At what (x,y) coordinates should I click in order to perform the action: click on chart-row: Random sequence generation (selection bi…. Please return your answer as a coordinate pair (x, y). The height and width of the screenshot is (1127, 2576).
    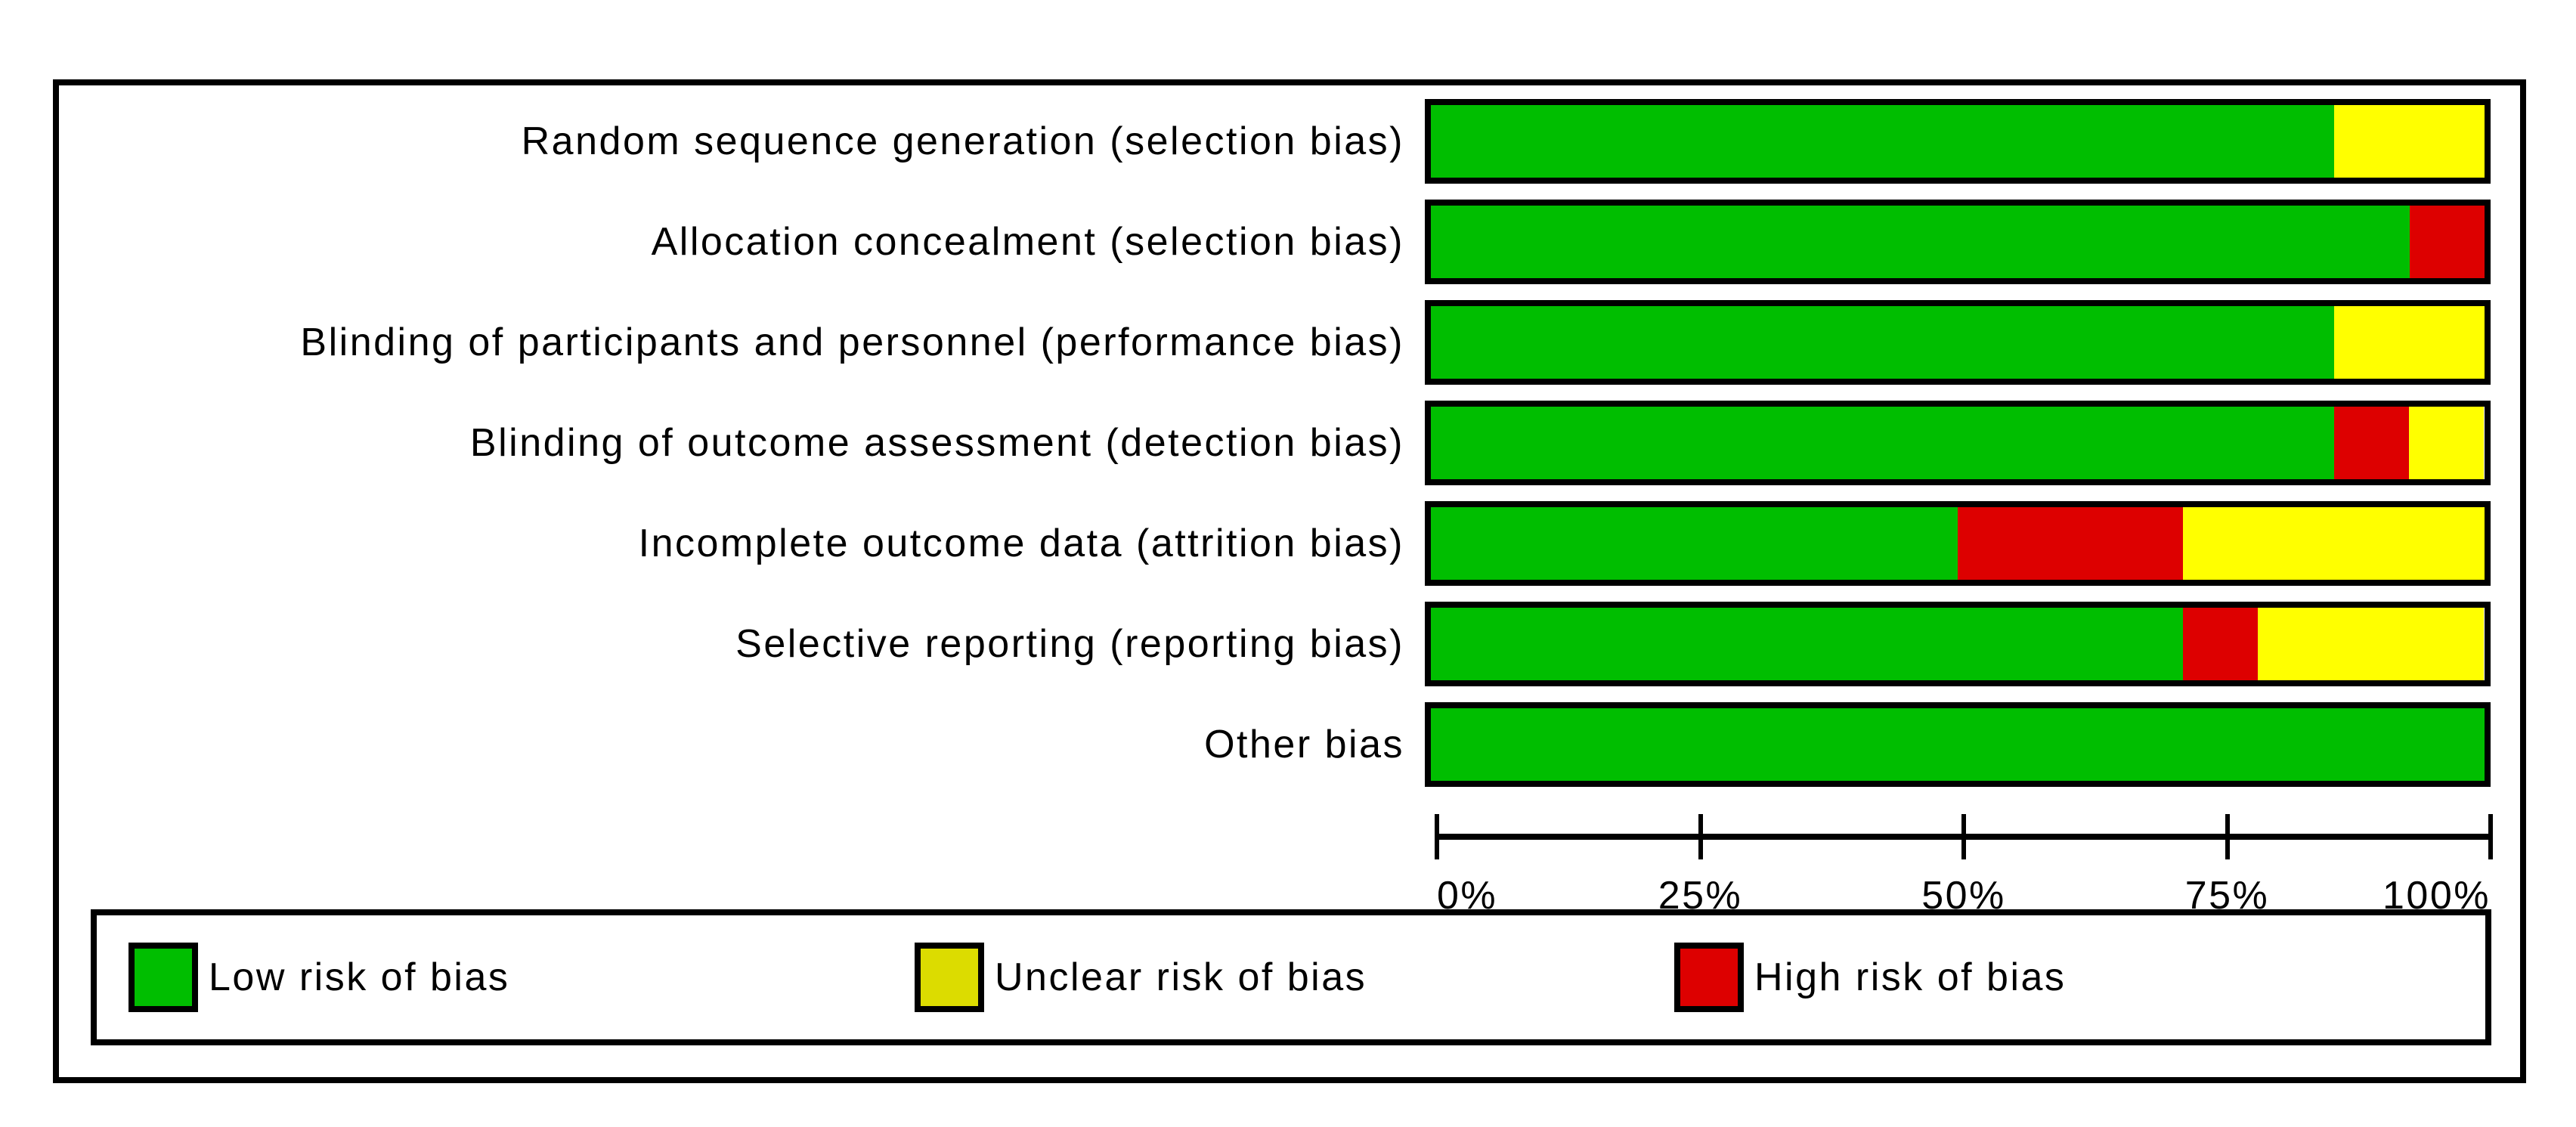
    Looking at the image, I should click on (1289, 141).